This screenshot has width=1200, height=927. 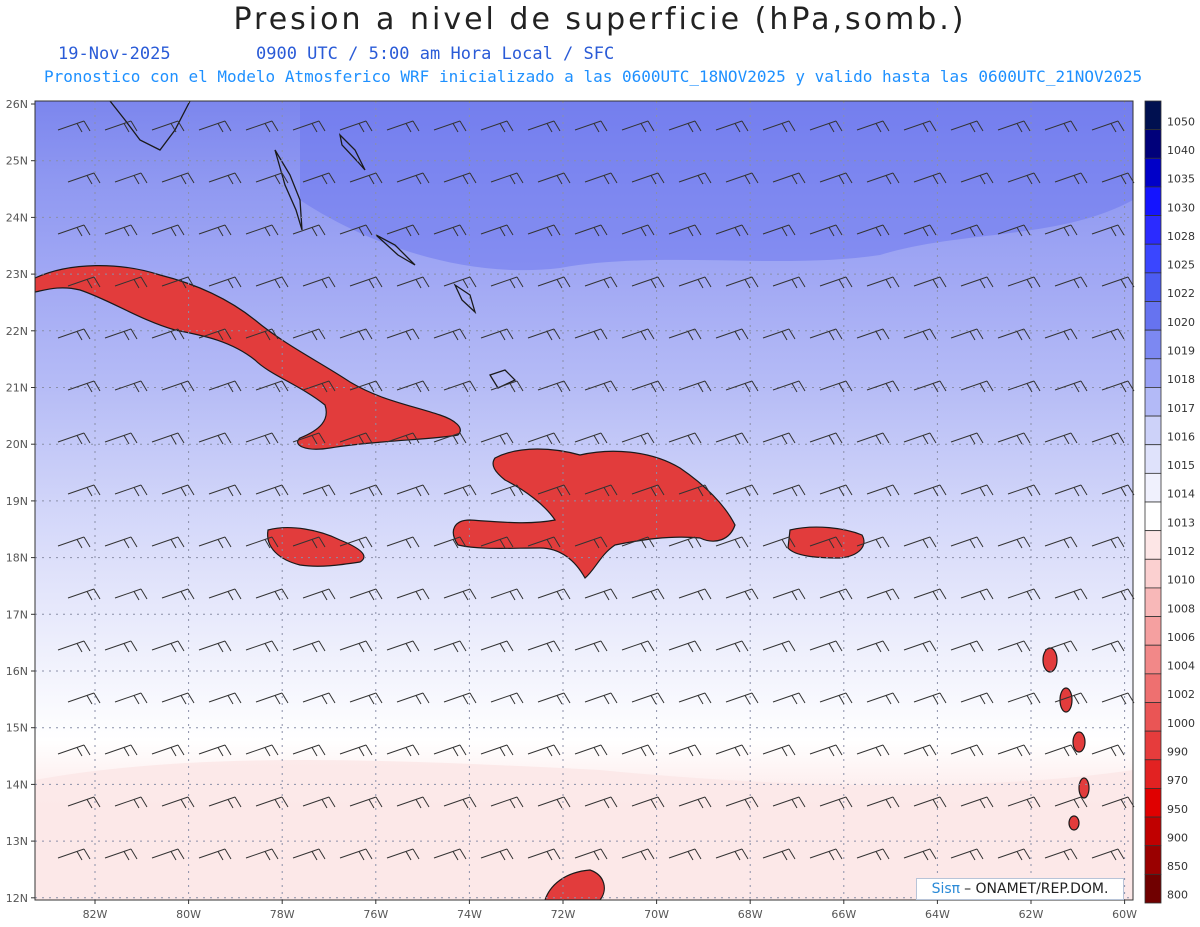 I want to click on legend-label: 1040, so click(x=1181, y=150).